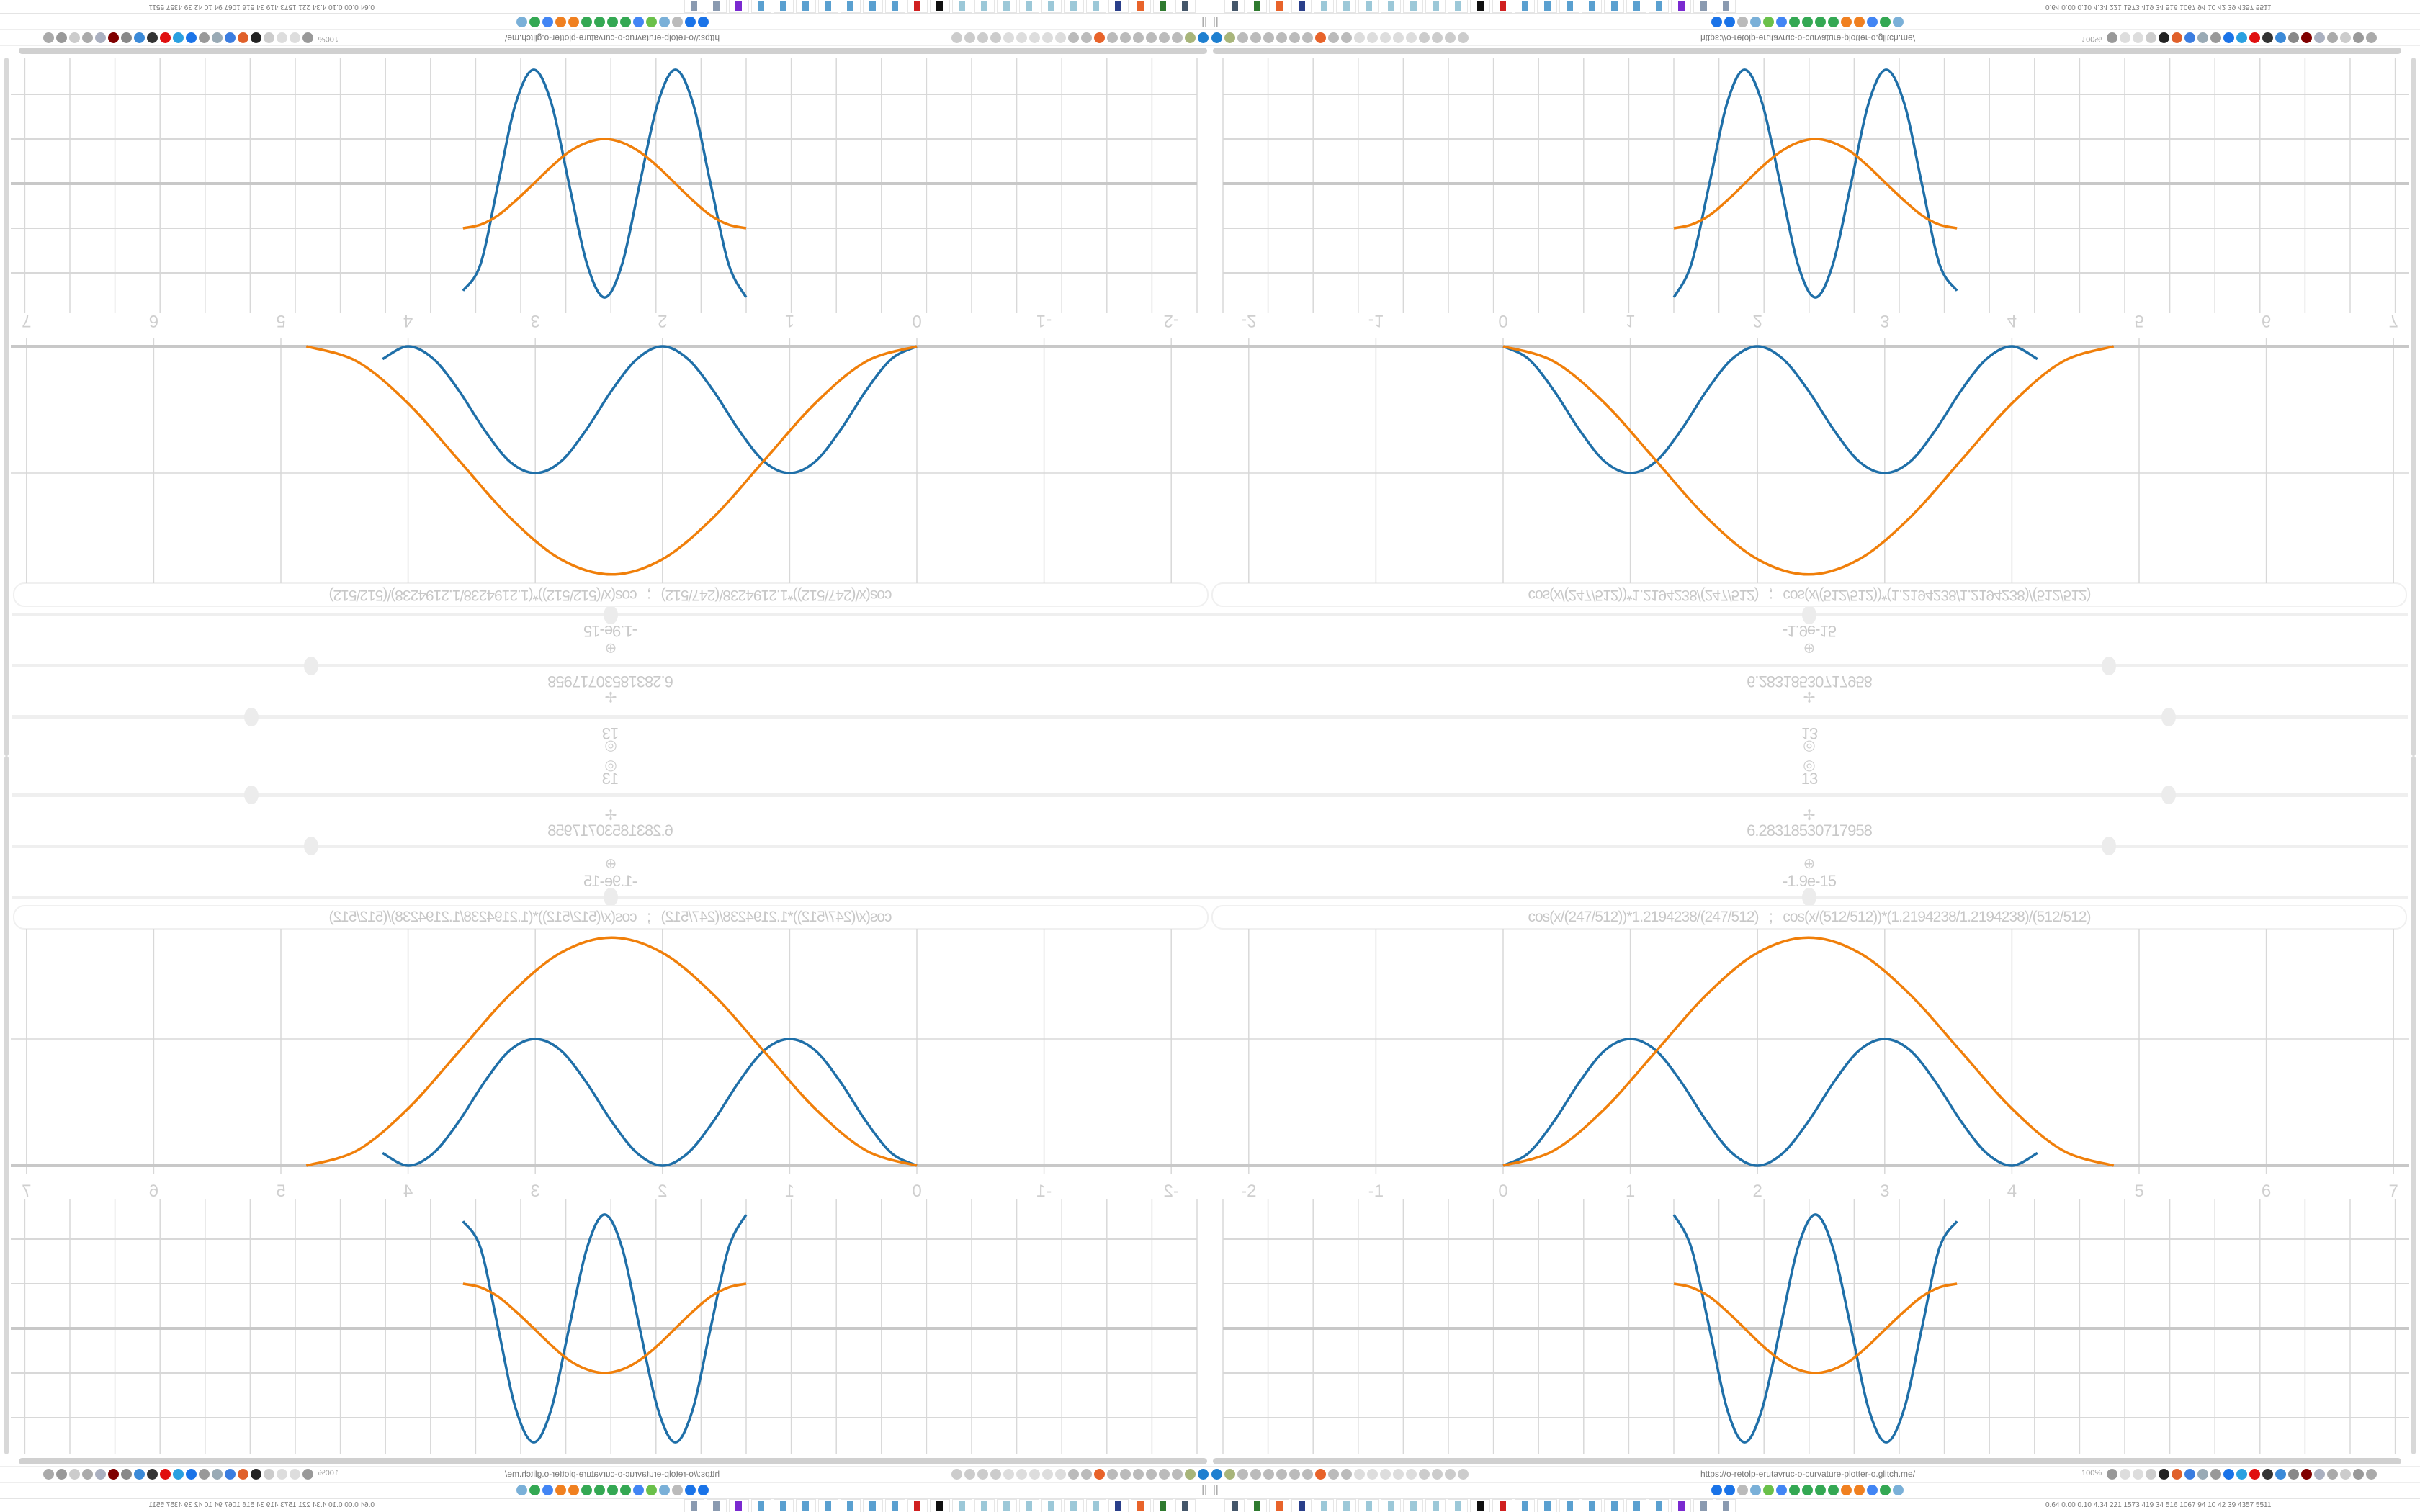 This screenshot has height=1512, width=2420. What do you see at coordinates (295, 1474) in the screenshot?
I see `star-icon` at bounding box center [295, 1474].